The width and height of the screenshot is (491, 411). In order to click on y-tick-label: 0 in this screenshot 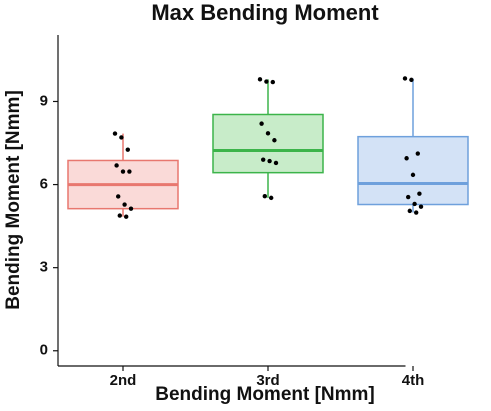, I will do `click(44, 350)`.